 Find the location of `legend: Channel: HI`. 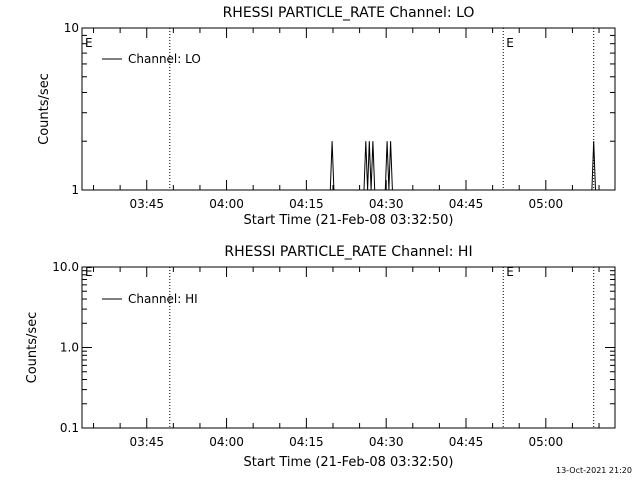

legend: Channel: HI is located at coordinates (150, 299).